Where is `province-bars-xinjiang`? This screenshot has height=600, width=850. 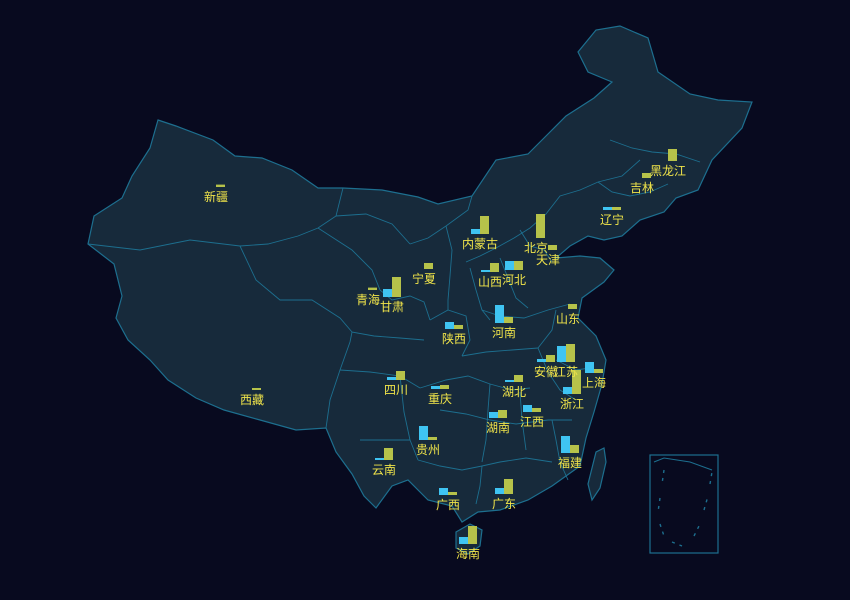 province-bars-xinjiang is located at coordinates (220, 185).